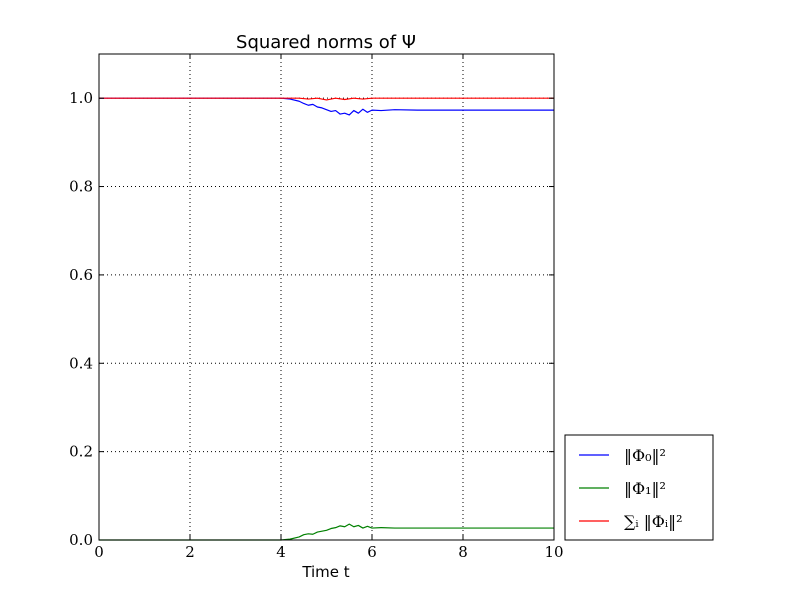 The height and width of the screenshot is (600, 800). What do you see at coordinates (81, 187) in the screenshot?
I see `y-tick-label: 0.8` at bounding box center [81, 187].